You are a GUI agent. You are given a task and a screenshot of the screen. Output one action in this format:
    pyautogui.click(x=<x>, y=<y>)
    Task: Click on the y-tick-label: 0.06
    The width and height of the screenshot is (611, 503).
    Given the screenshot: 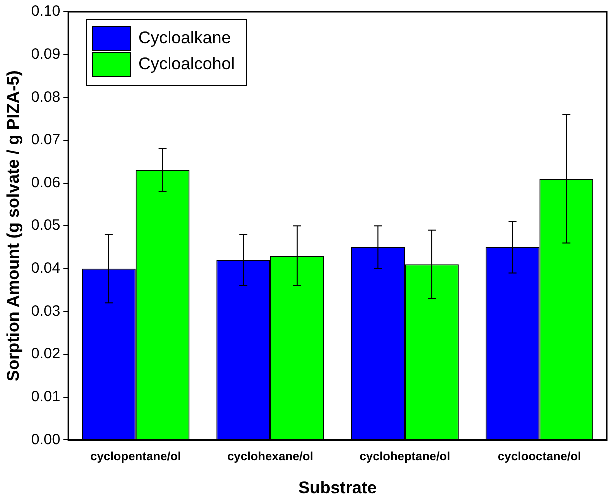 What is the action you would take?
    pyautogui.click(x=46, y=183)
    